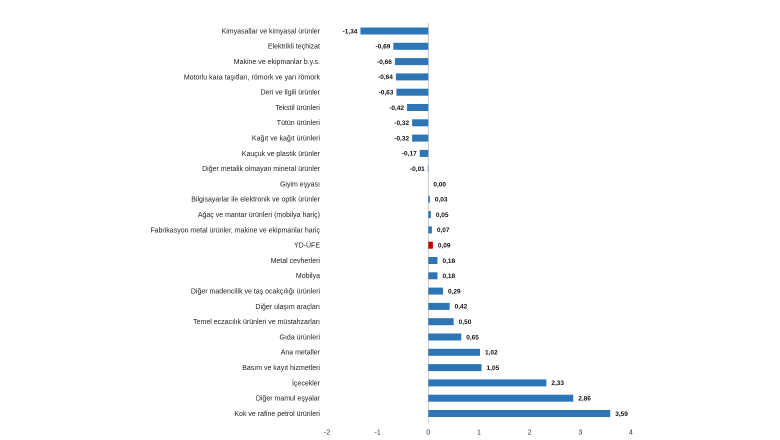  I want to click on value-label: 0,09, so click(444, 246).